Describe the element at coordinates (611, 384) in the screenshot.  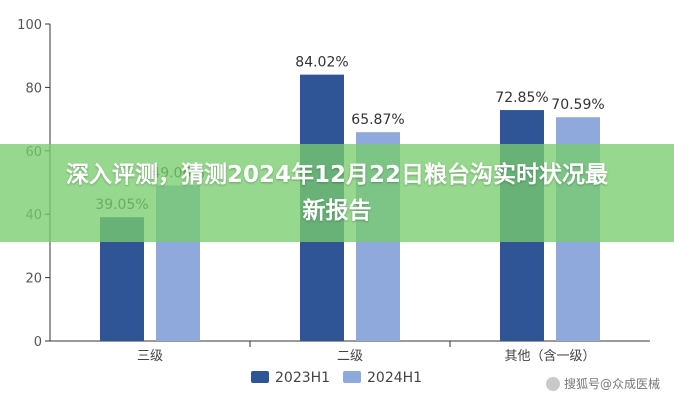
I see `watermark-text: 搜狐号@众成医械` at that location.